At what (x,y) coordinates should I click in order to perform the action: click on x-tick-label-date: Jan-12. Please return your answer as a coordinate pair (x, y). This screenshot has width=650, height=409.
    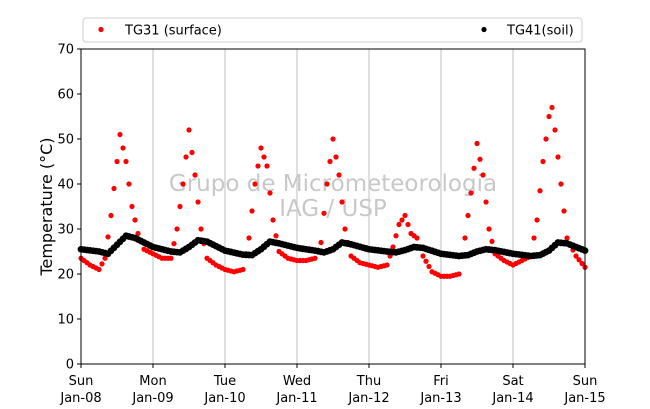
    Looking at the image, I should click on (368, 398).